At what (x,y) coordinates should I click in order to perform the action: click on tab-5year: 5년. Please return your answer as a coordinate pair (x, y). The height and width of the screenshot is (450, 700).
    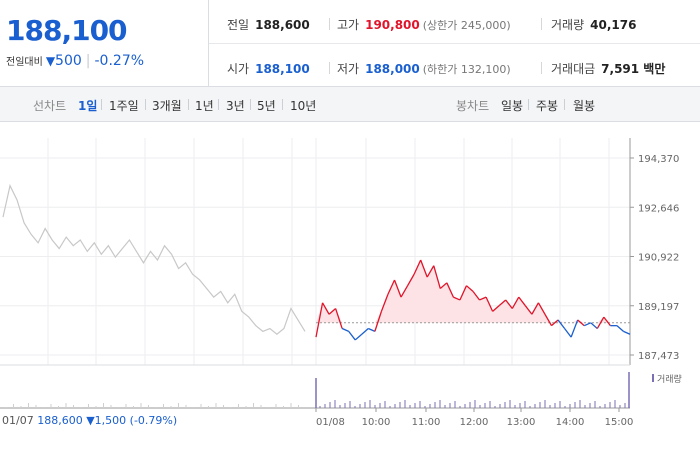
    Looking at the image, I should click on (266, 106).